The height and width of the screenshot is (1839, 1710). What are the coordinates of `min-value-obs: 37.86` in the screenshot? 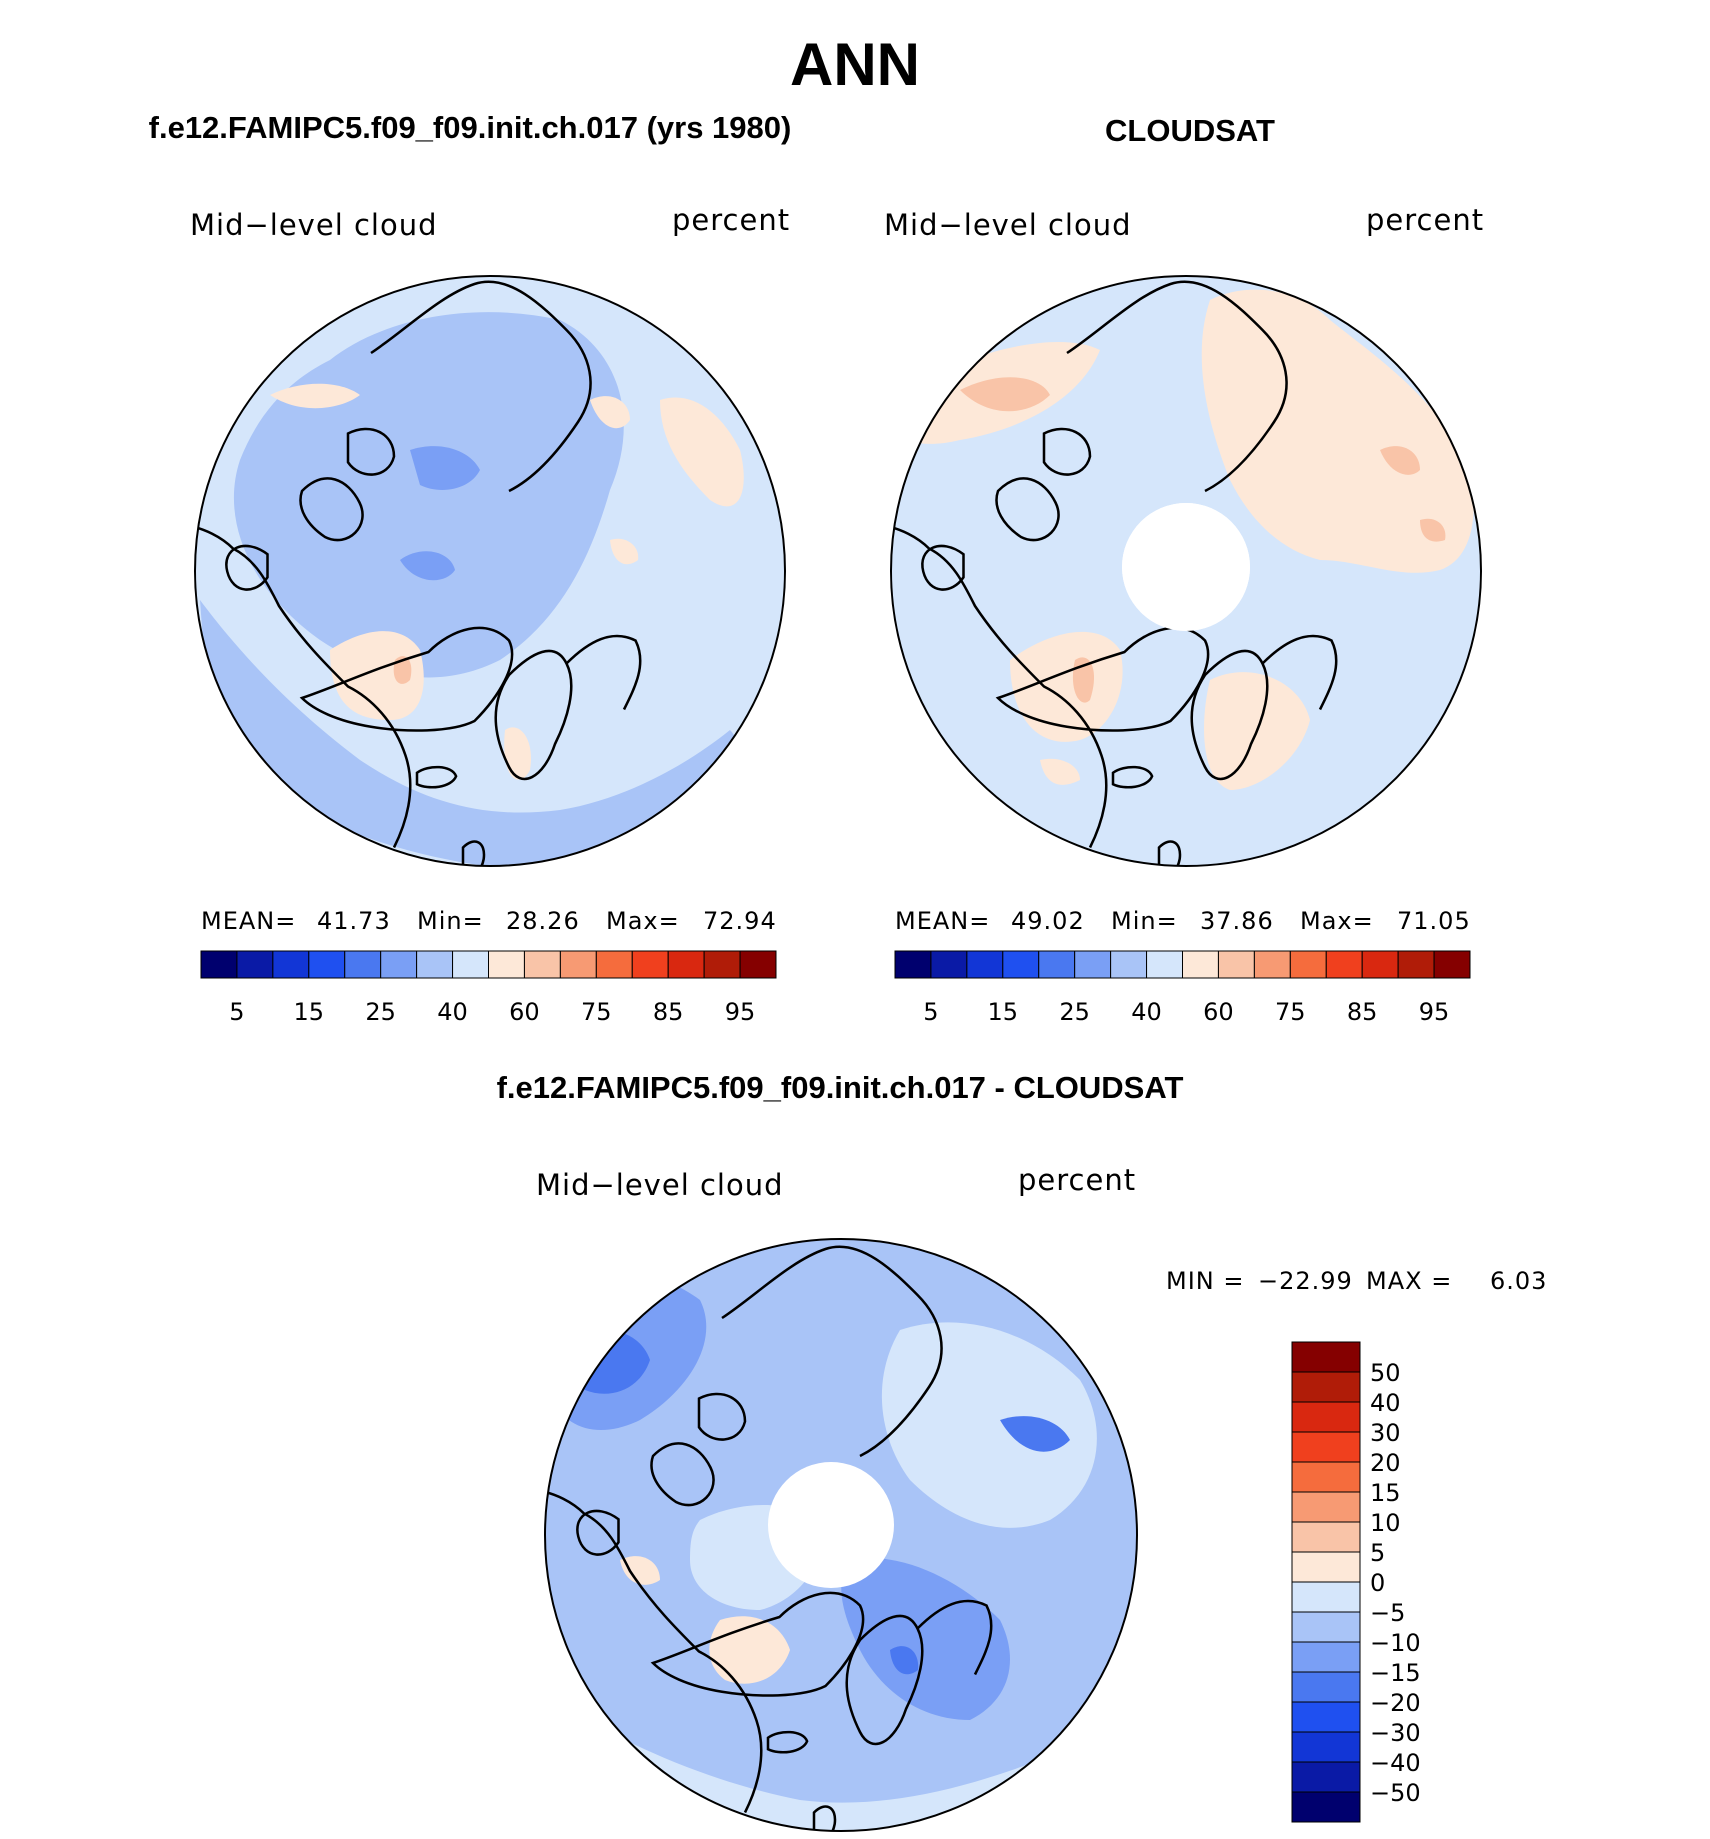 It's located at (1237, 921).